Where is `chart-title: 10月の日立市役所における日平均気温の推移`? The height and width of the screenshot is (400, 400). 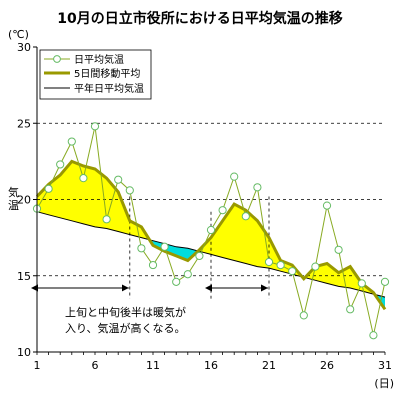 chart-title: 10月の日立市役所における日平均気温の推移 is located at coordinates (200, 19).